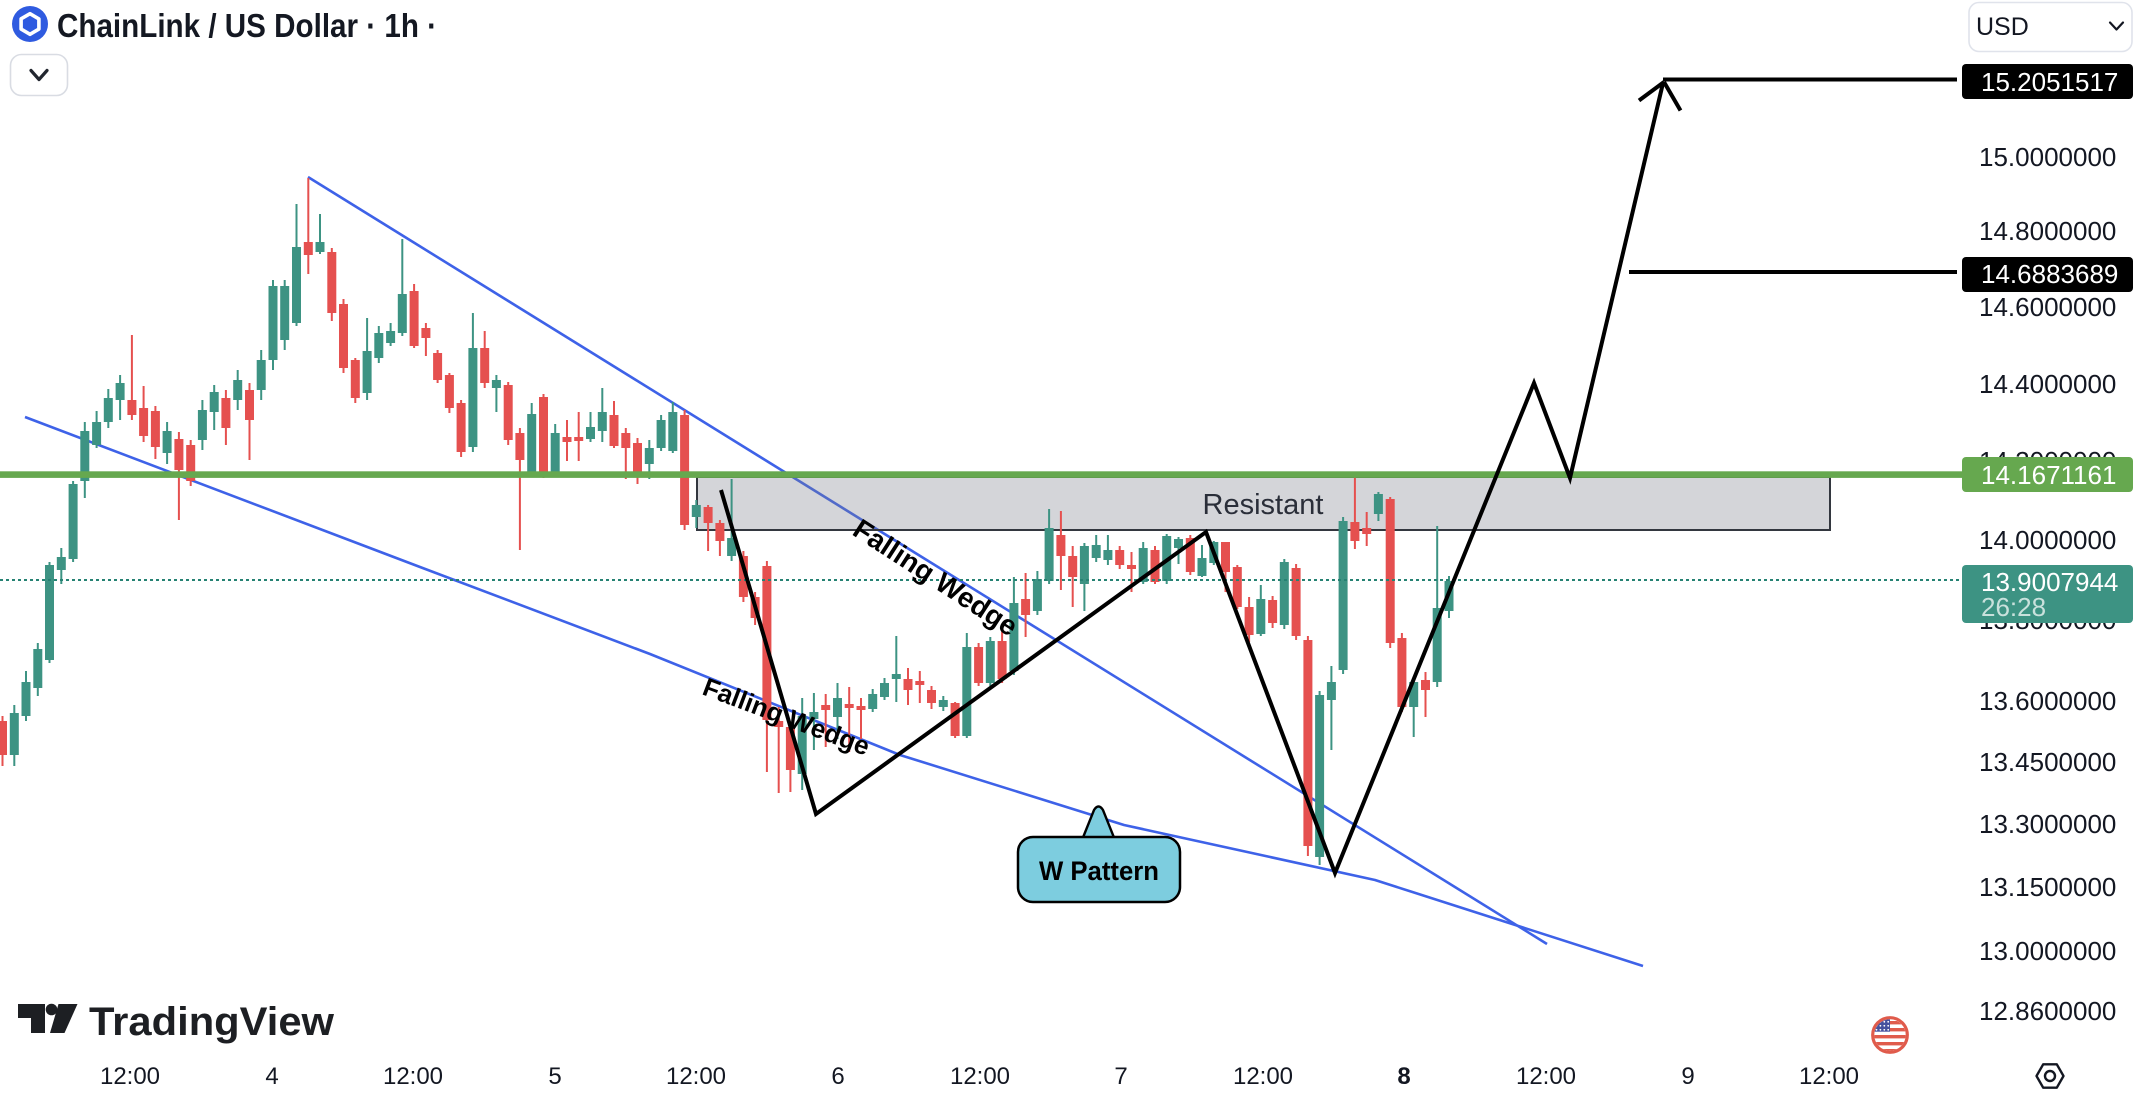  What do you see at coordinates (1099, 871) in the screenshot?
I see `svg-text: W Pattern` at bounding box center [1099, 871].